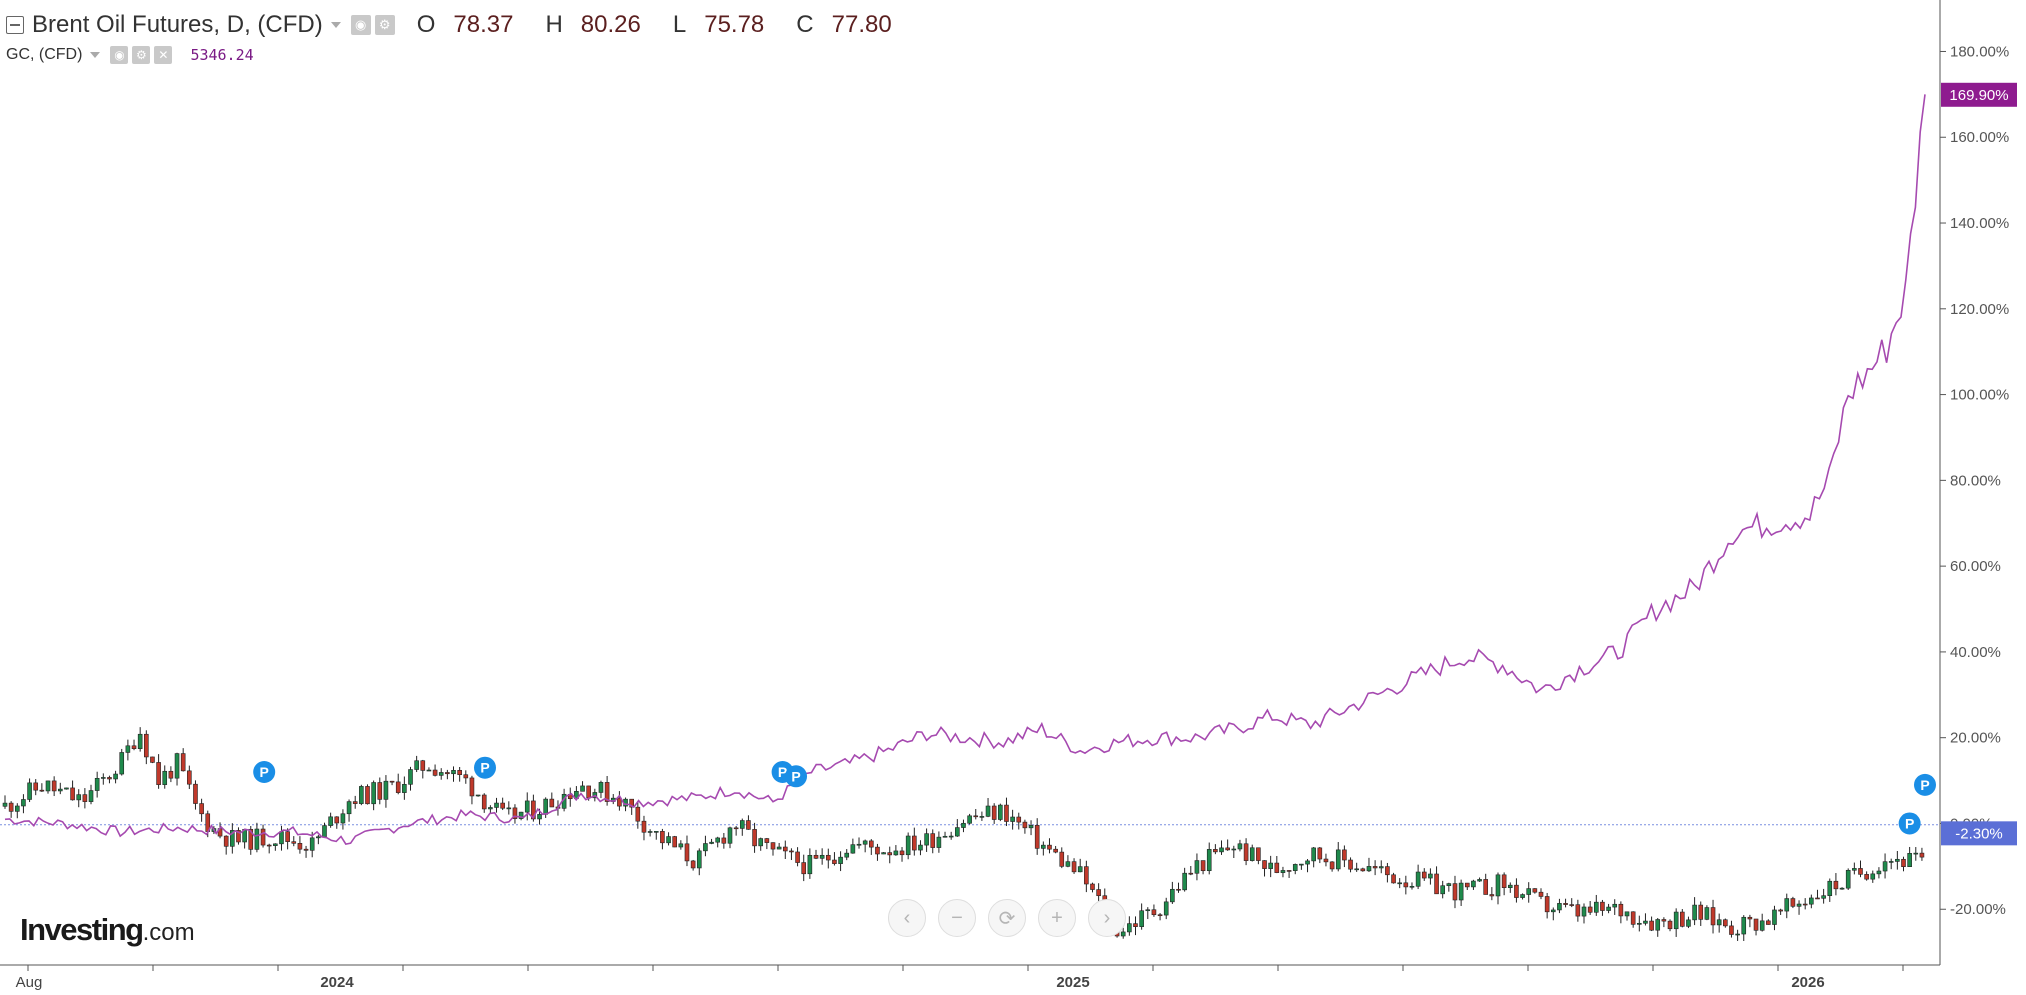 The image size is (2026, 995). What do you see at coordinates (593, 24) in the screenshot?
I see `ohlc-high: H 80.26` at bounding box center [593, 24].